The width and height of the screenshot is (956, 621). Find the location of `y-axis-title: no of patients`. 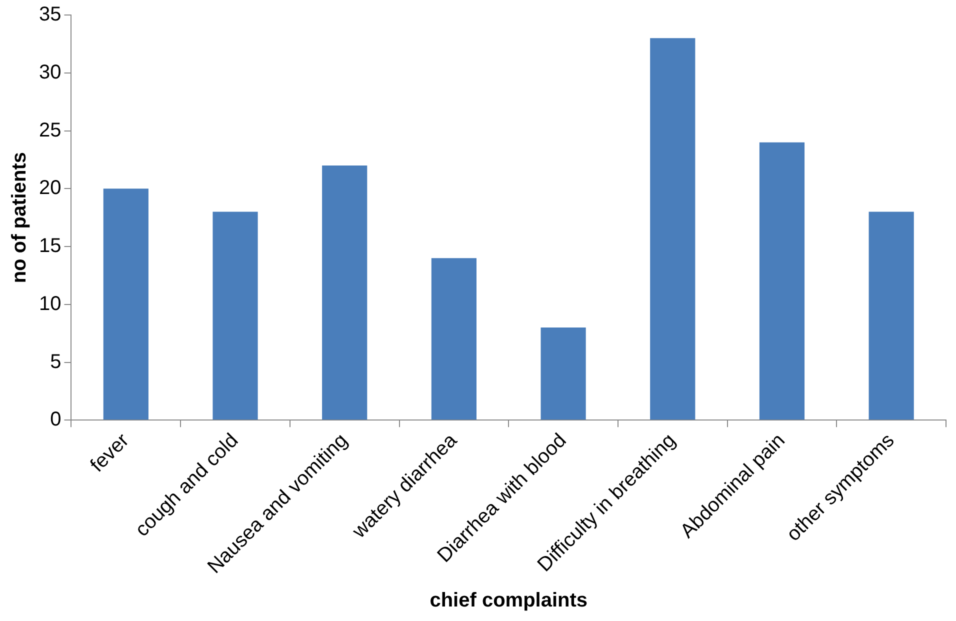

y-axis-title: no of patients is located at coordinates (19, 218).